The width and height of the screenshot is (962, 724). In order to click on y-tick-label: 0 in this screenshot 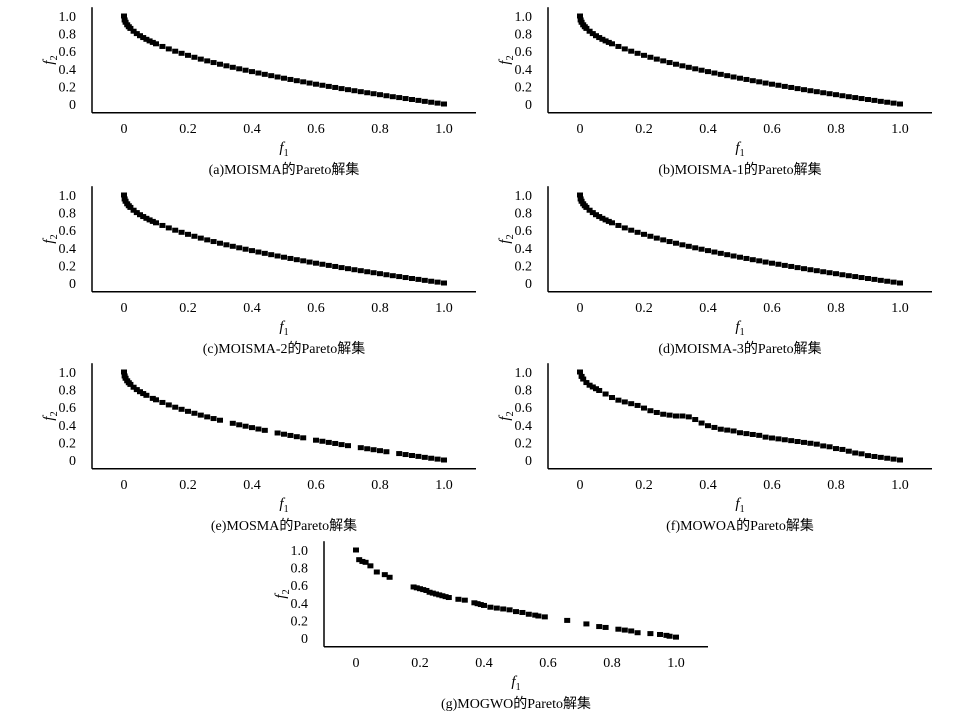, I will do `click(72, 284)`.